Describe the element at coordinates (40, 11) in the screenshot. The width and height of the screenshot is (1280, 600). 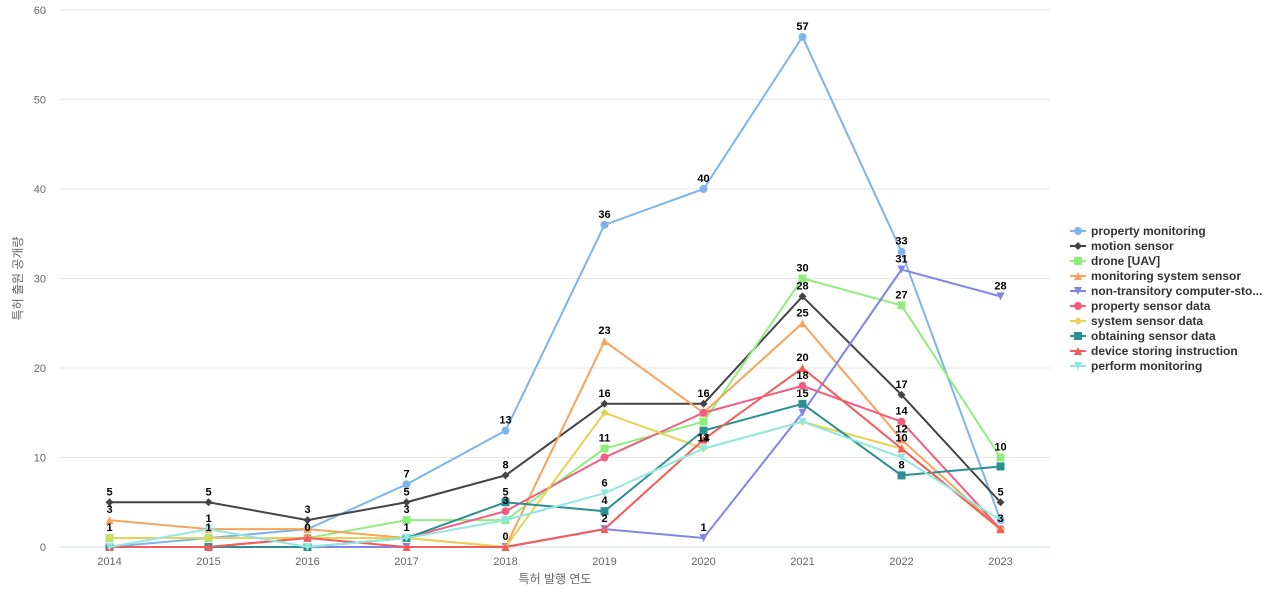
I see `y-tick-label: 60` at that location.